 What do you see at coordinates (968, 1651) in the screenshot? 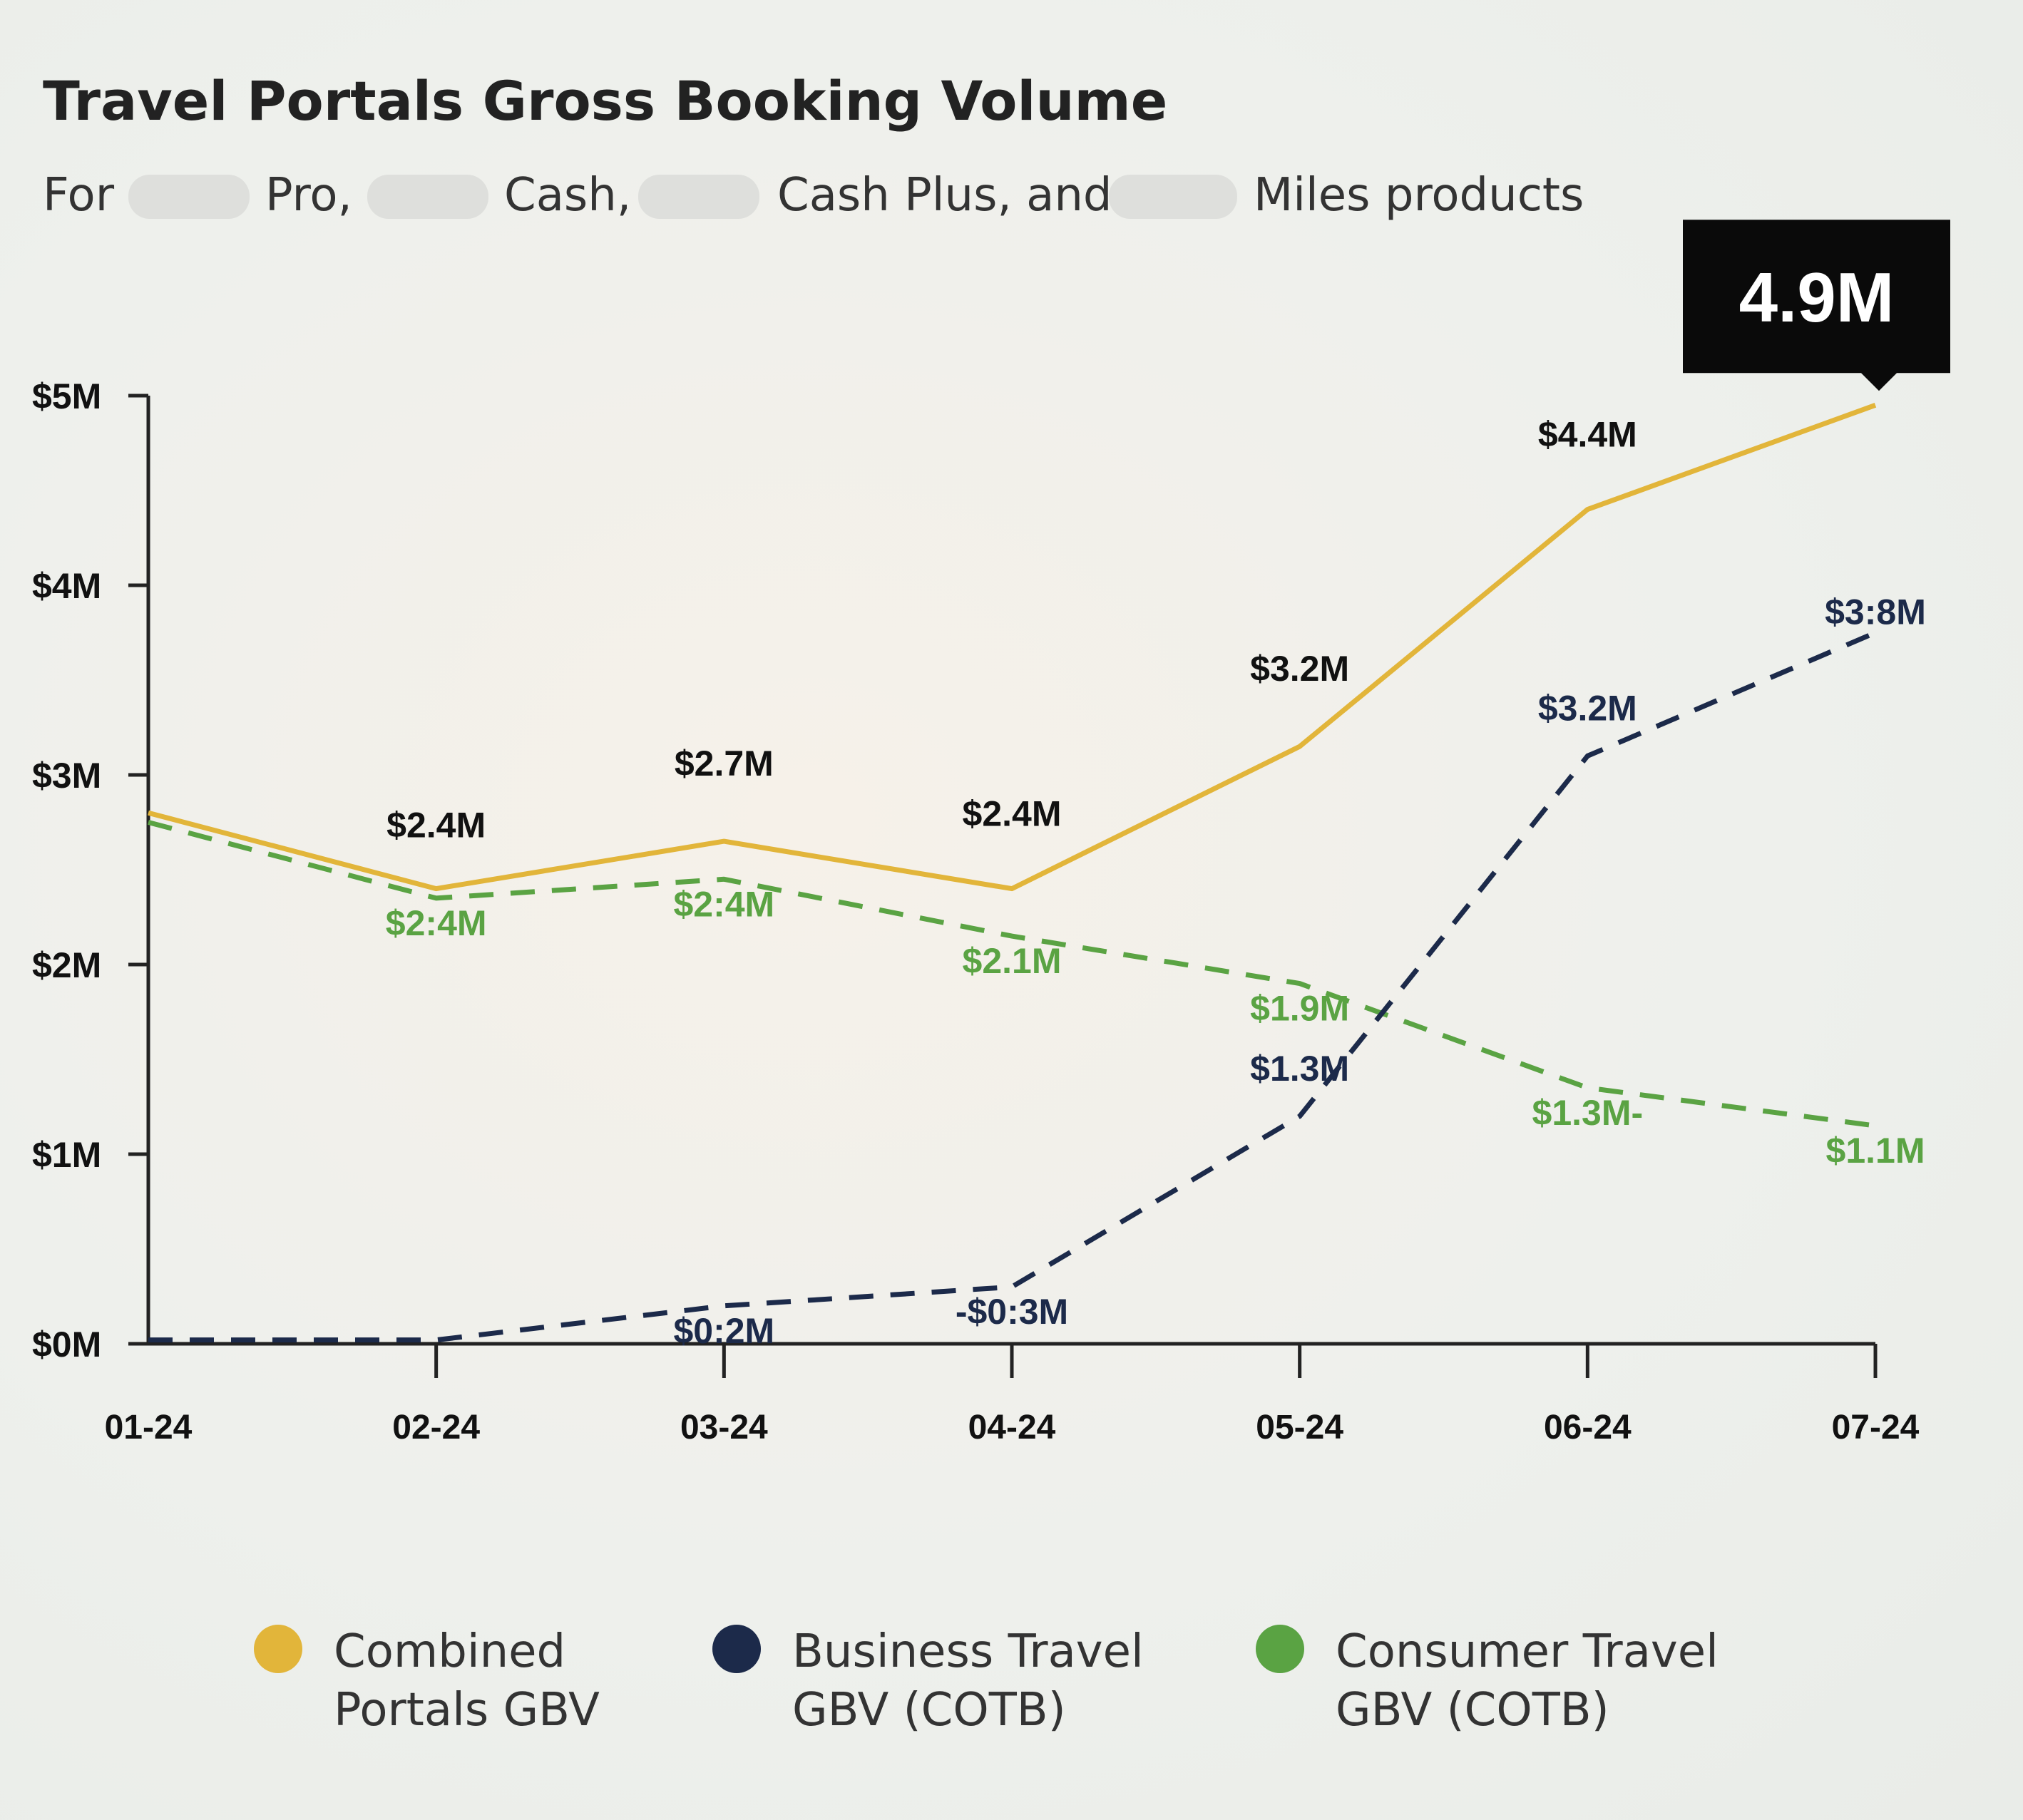
I see `legend-label: Business Travel` at bounding box center [968, 1651].